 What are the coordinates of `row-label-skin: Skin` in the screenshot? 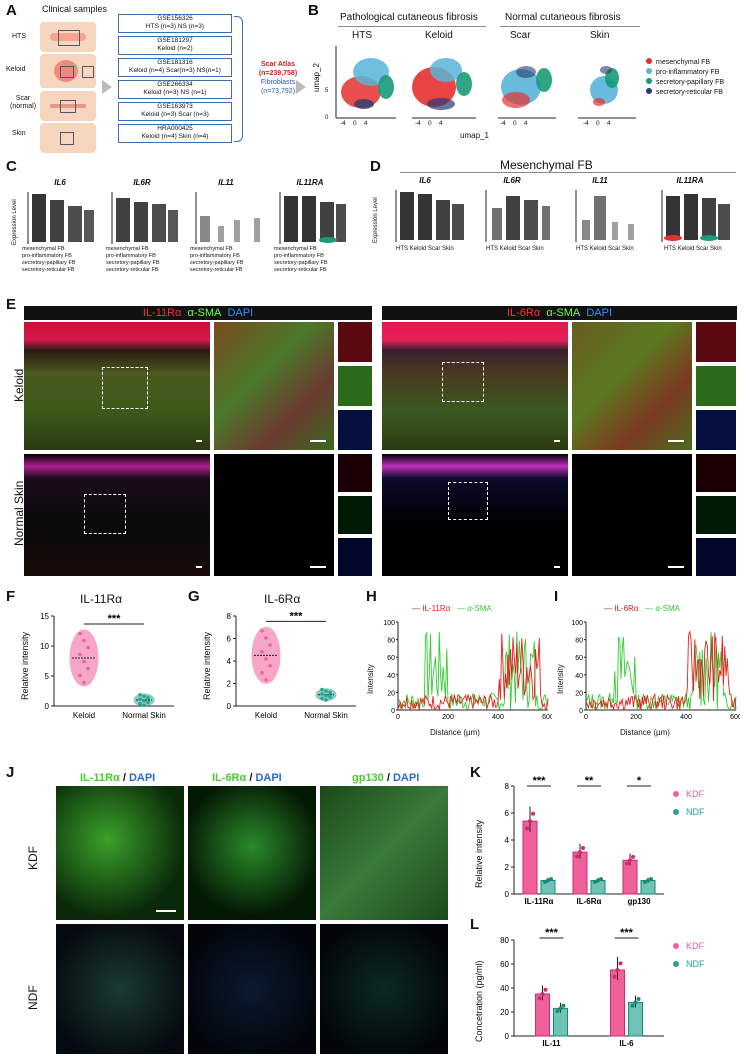 It's located at (19, 133).